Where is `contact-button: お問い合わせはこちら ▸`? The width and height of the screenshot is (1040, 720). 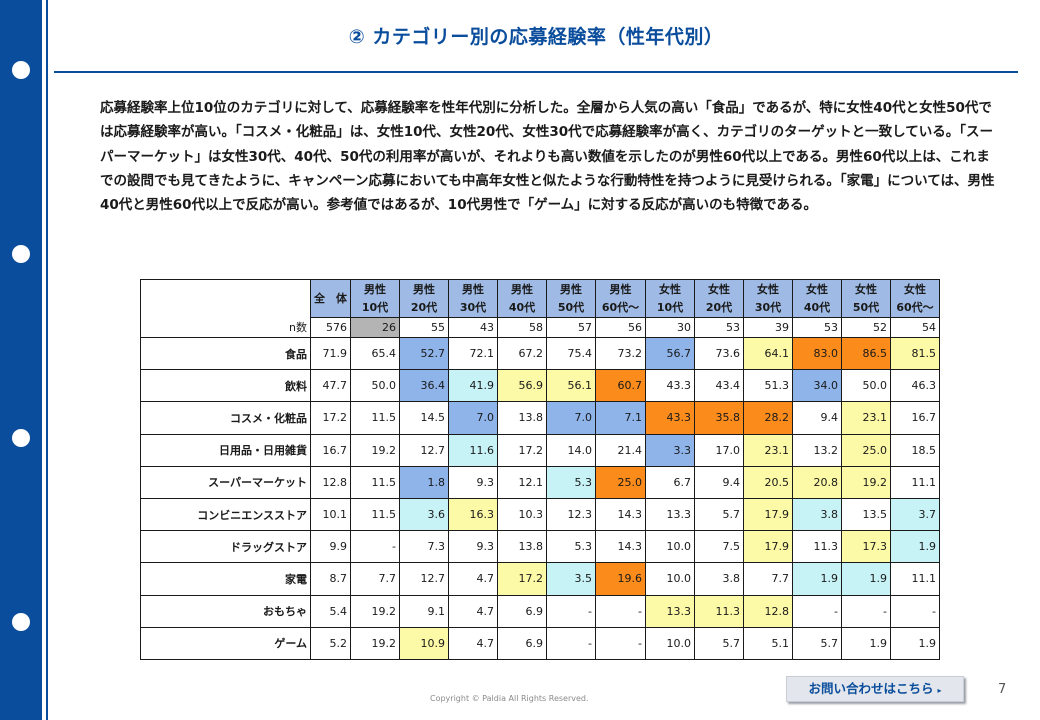 contact-button: お問い合わせはこちら ▸ is located at coordinates (875, 689).